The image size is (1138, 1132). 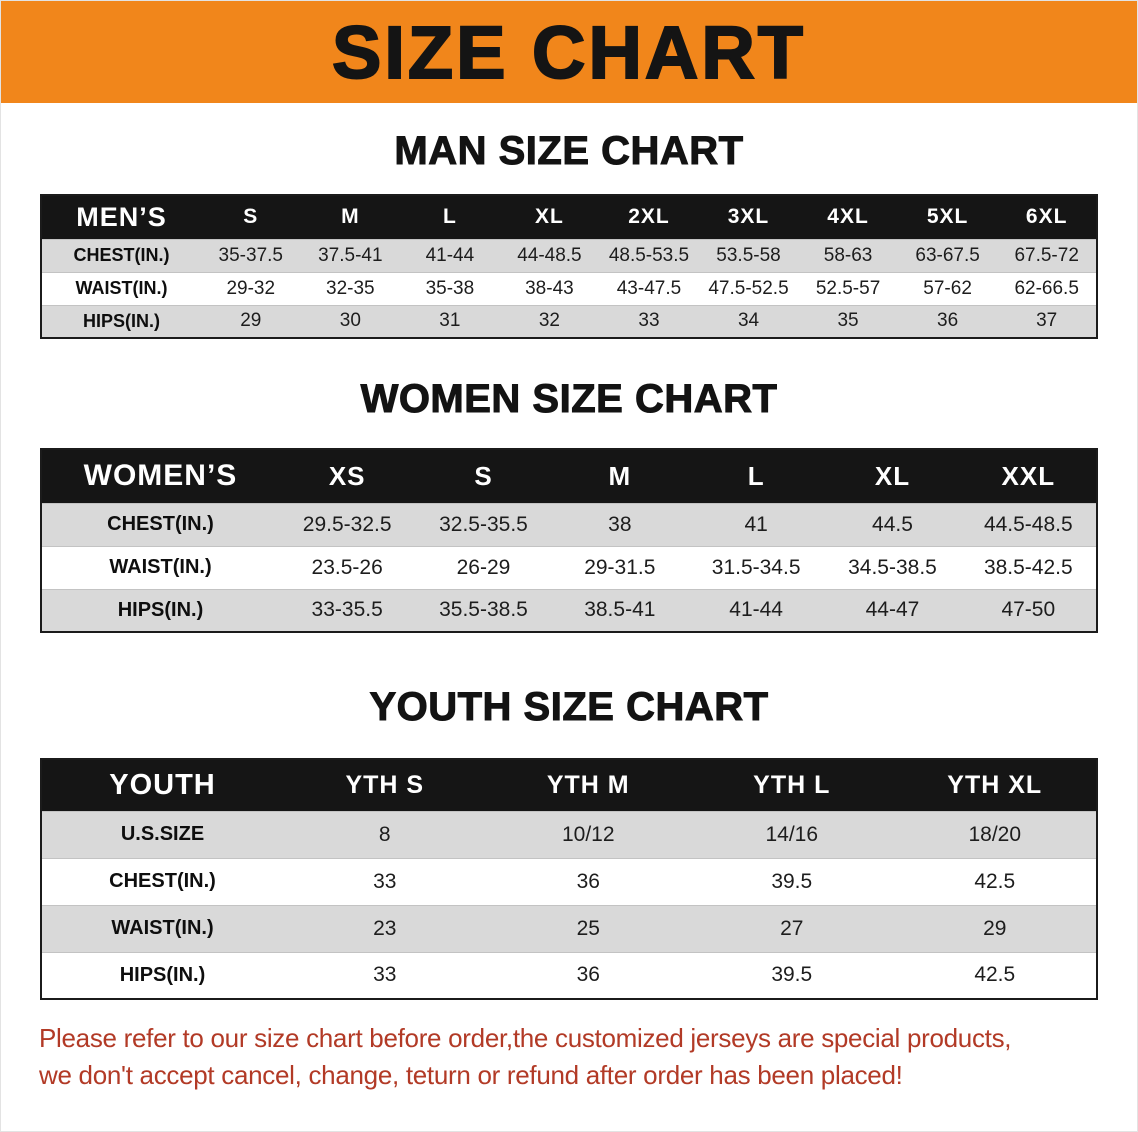 I want to click on table-row: WAIST(IN.) 23 25 27 29, so click(x=569, y=928).